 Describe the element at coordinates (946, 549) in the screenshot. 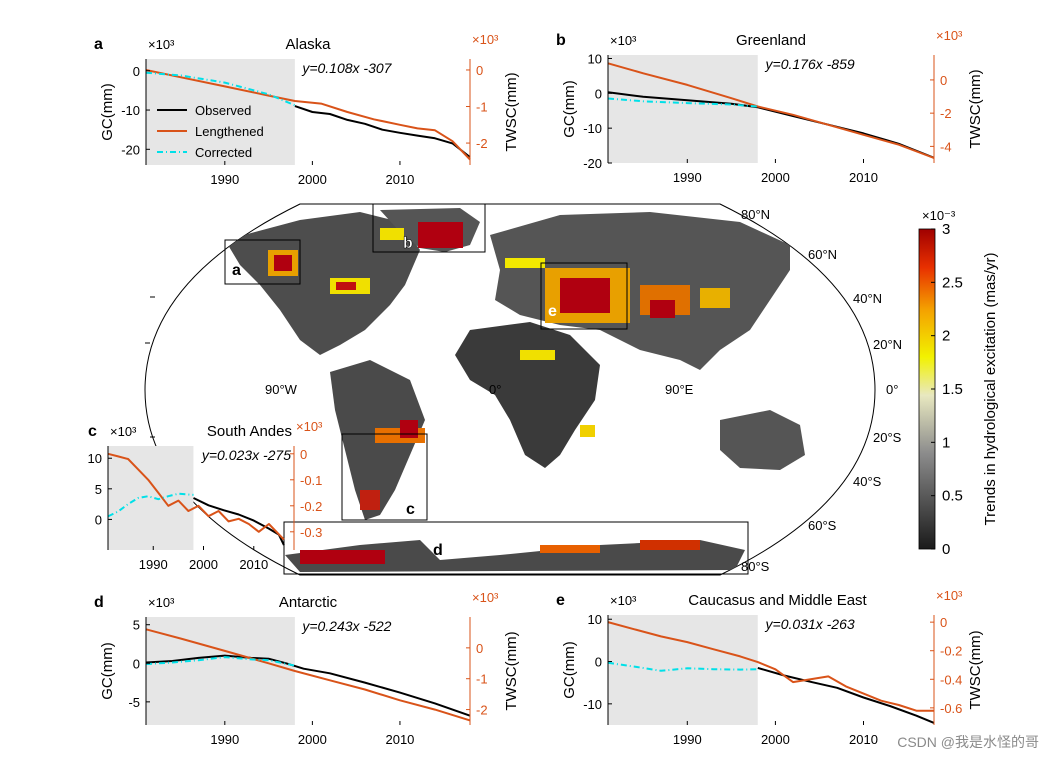

I see `colorbar-tick-label: 0` at that location.